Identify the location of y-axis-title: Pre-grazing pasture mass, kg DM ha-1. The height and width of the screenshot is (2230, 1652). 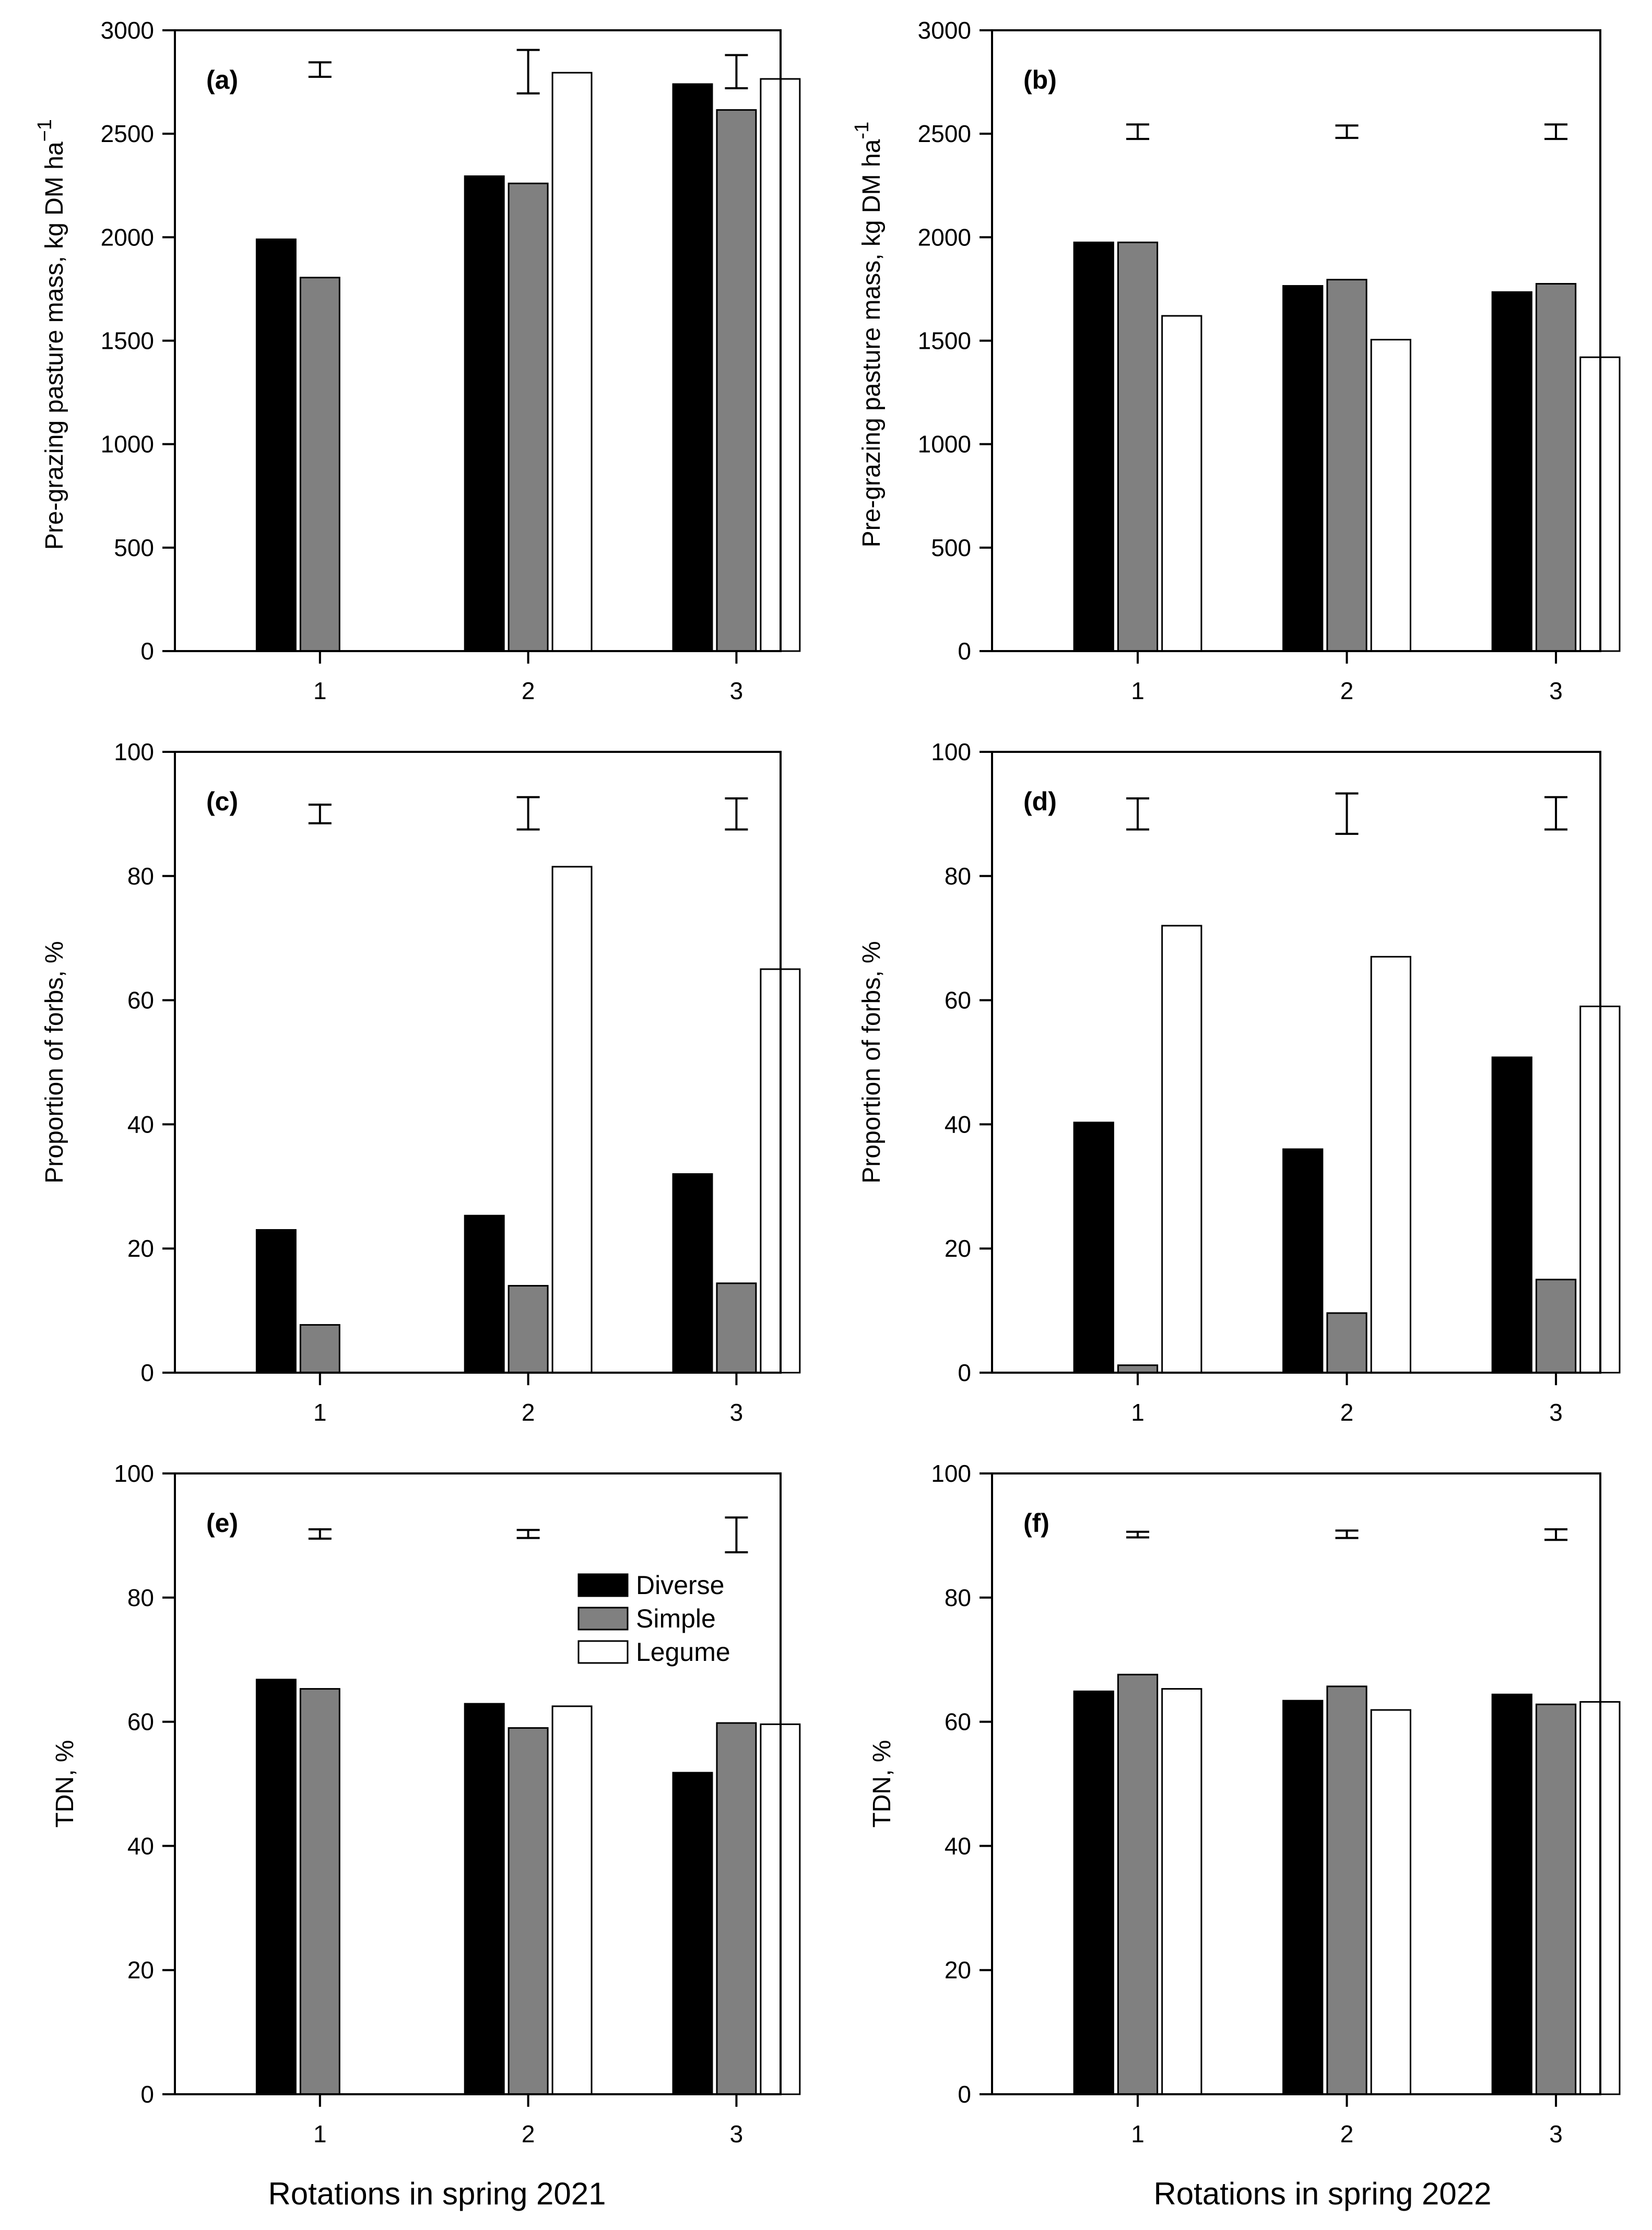
(868, 334).